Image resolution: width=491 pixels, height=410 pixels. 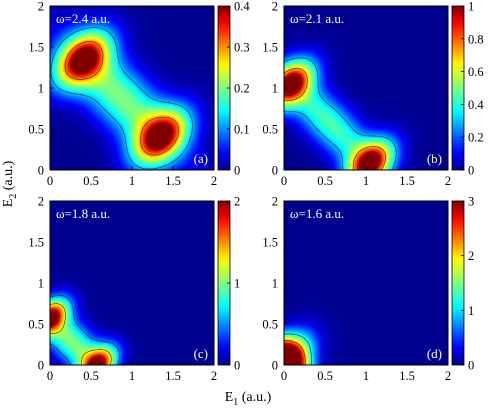 I want to click on x-axis-label-main: E, so click(x=229, y=397).